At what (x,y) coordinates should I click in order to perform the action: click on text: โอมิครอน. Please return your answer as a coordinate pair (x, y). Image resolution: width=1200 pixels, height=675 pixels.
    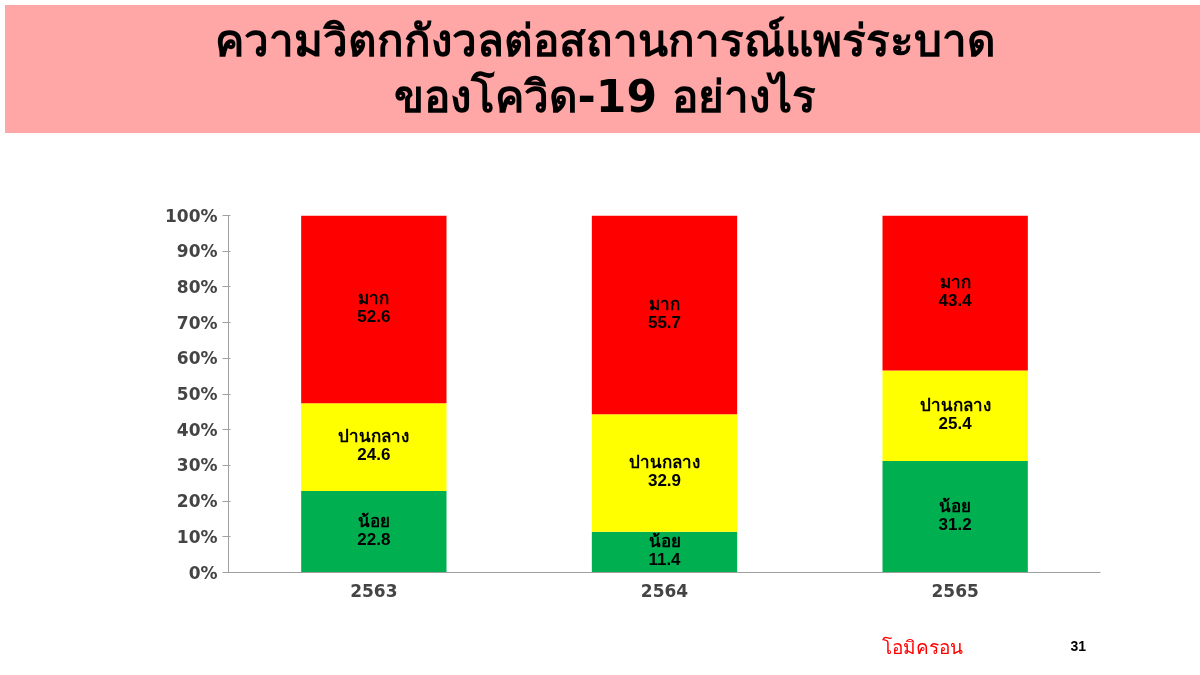
    Looking at the image, I should click on (922, 647).